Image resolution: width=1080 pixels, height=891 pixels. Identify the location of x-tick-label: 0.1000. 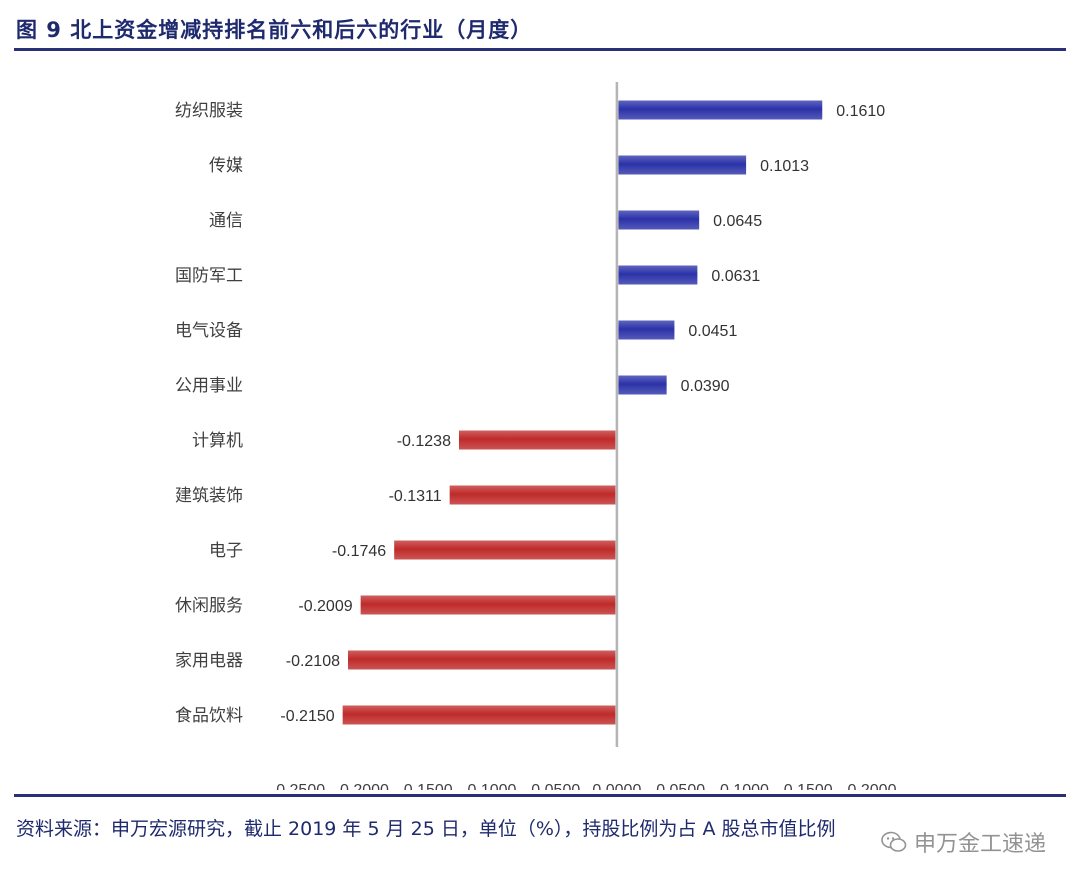
(744, 786).